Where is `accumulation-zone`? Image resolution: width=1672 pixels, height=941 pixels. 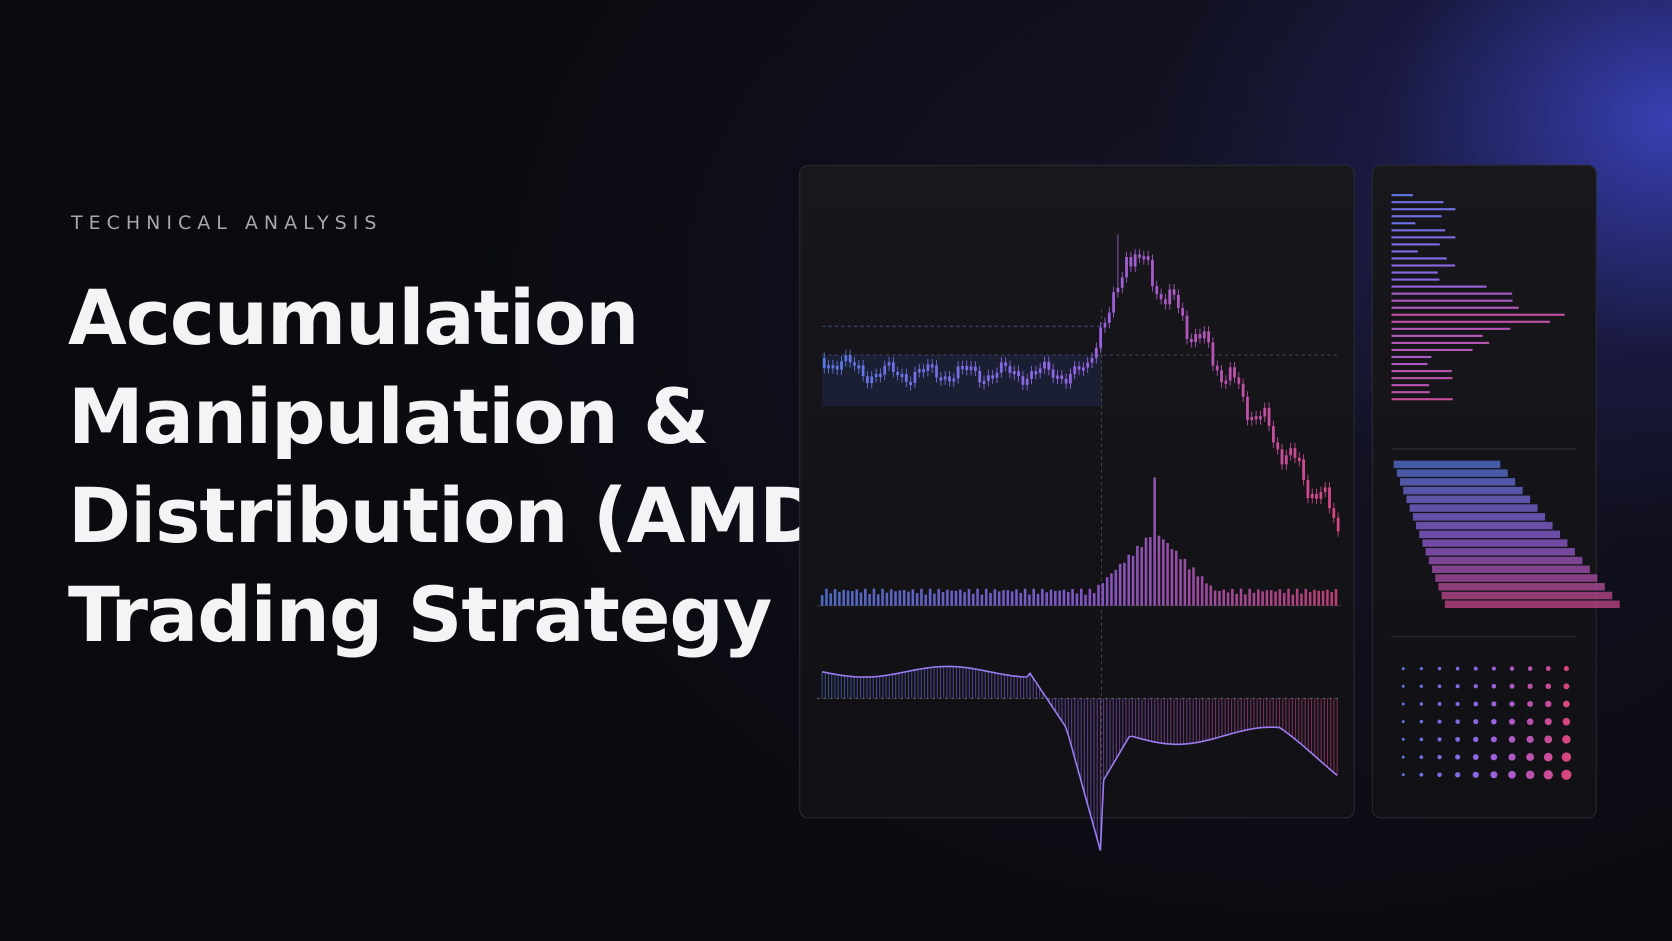 accumulation-zone is located at coordinates (962, 381).